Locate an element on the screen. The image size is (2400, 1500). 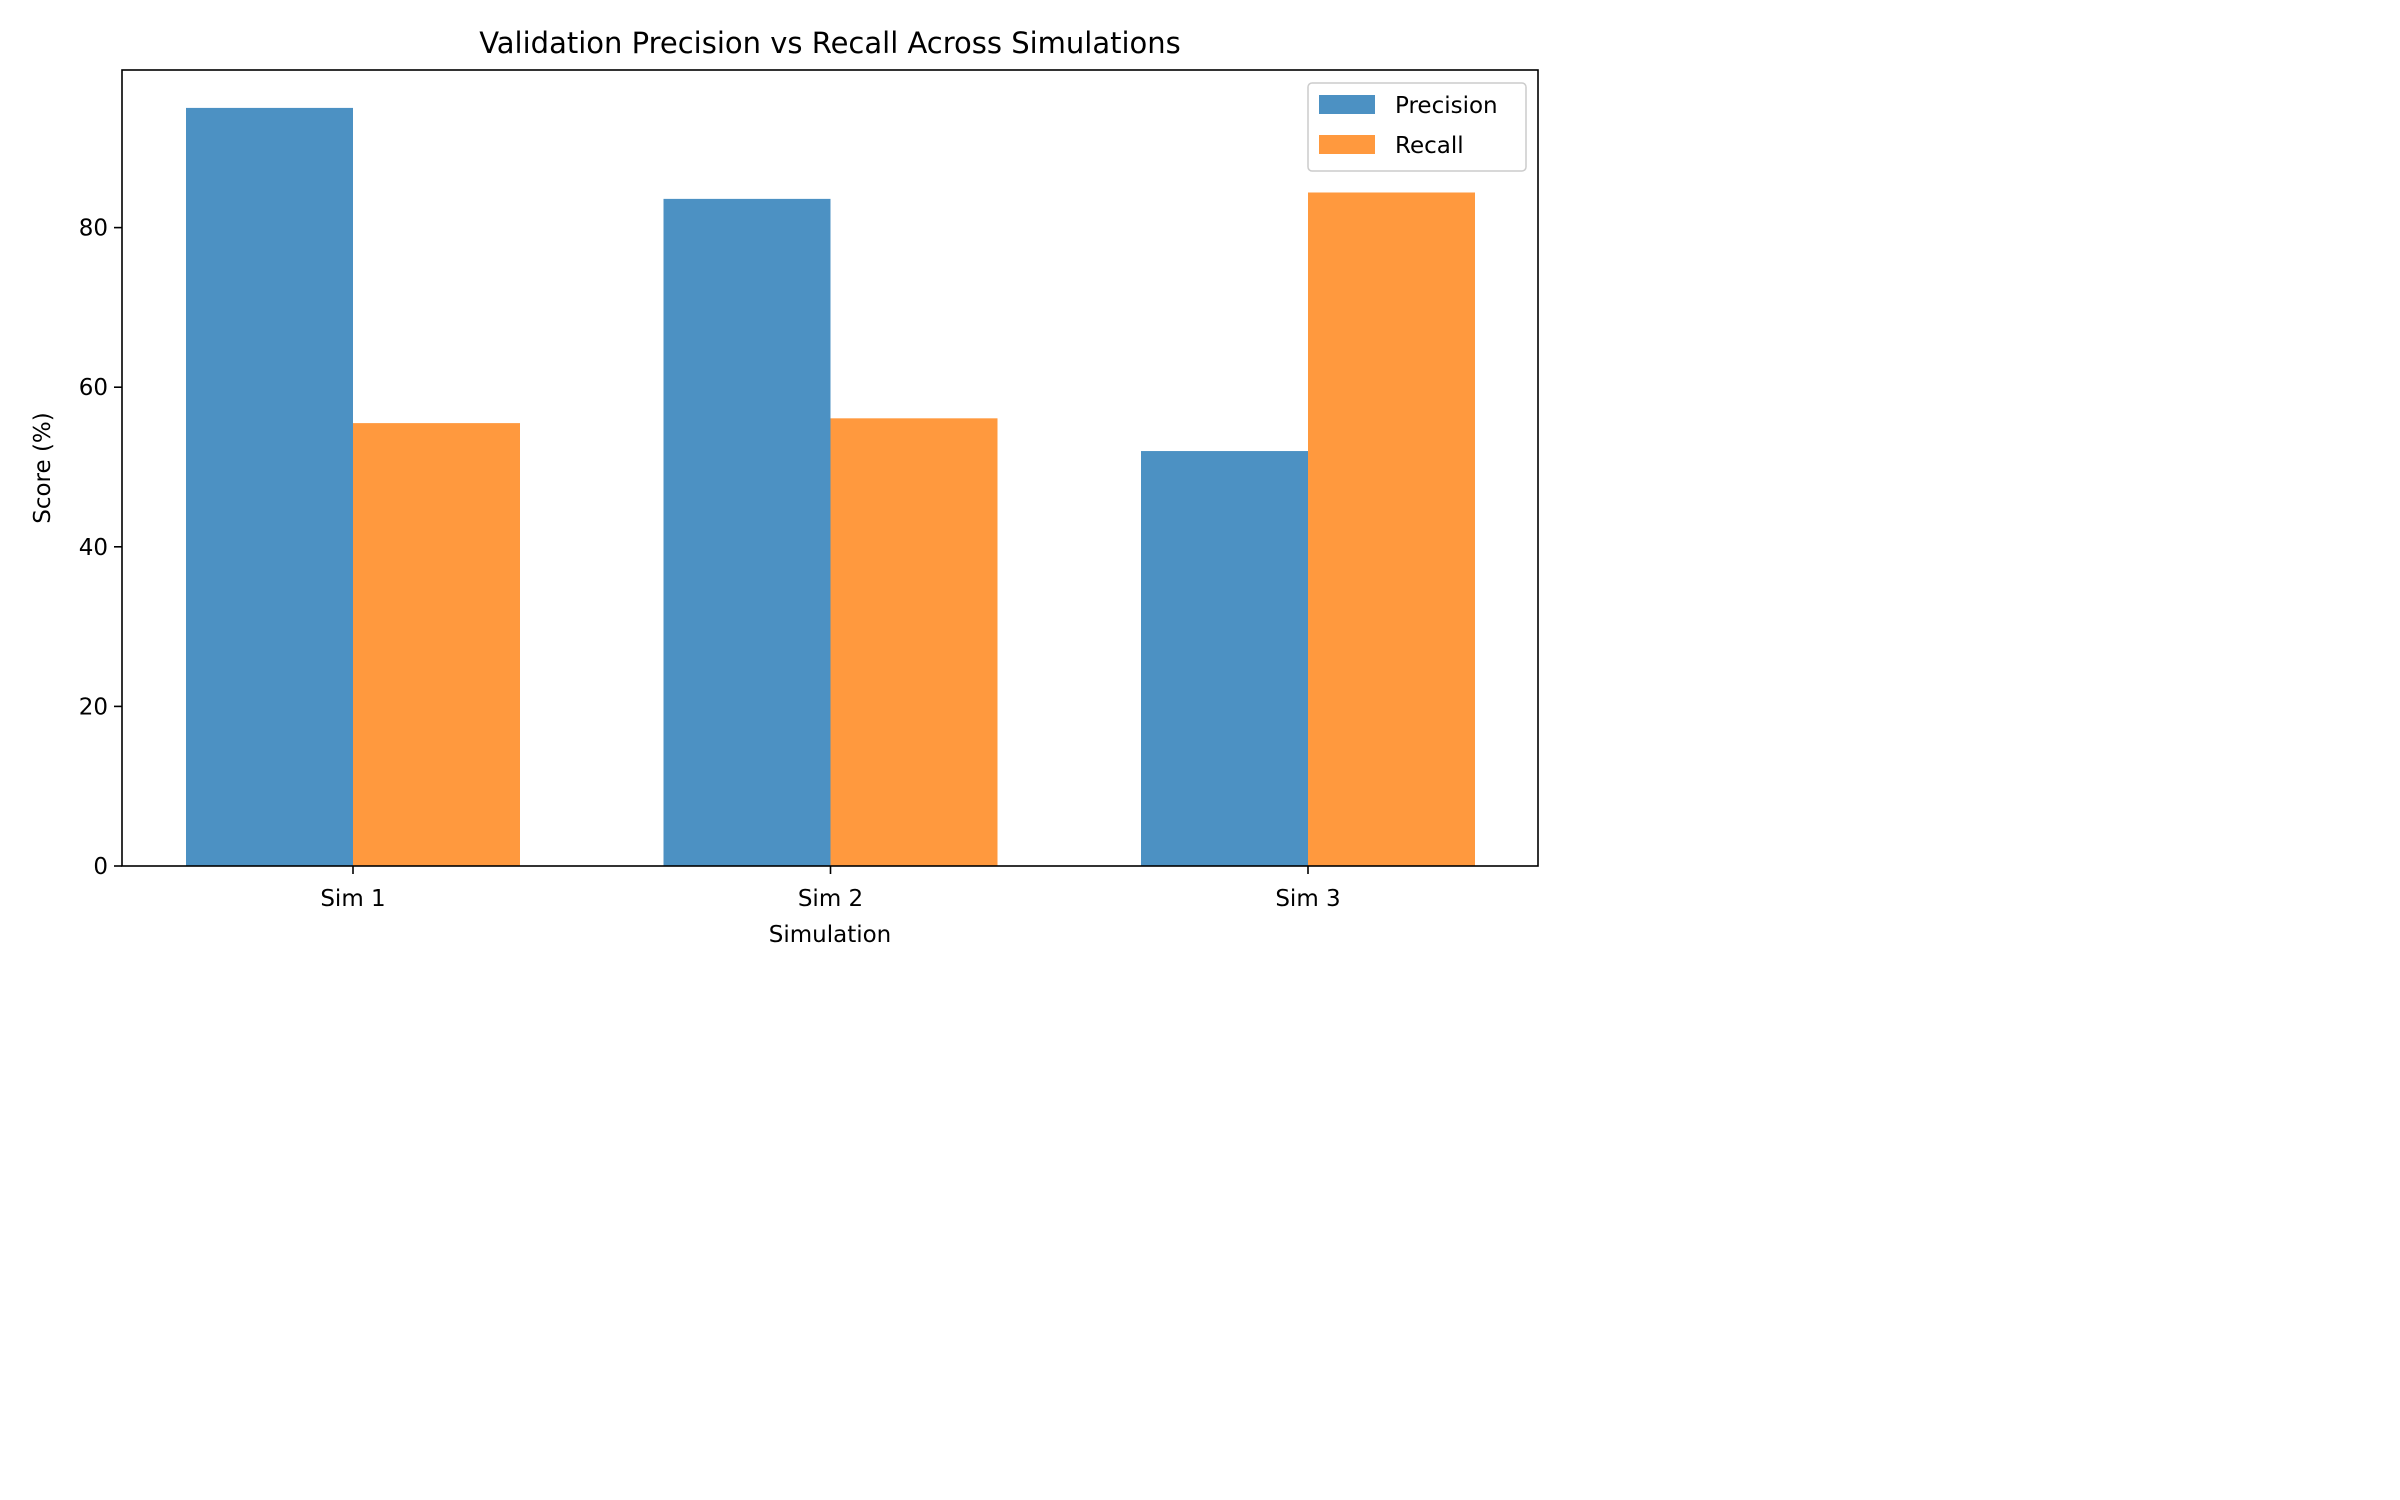
legend-swatch-precision is located at coordinates (1347, 104).